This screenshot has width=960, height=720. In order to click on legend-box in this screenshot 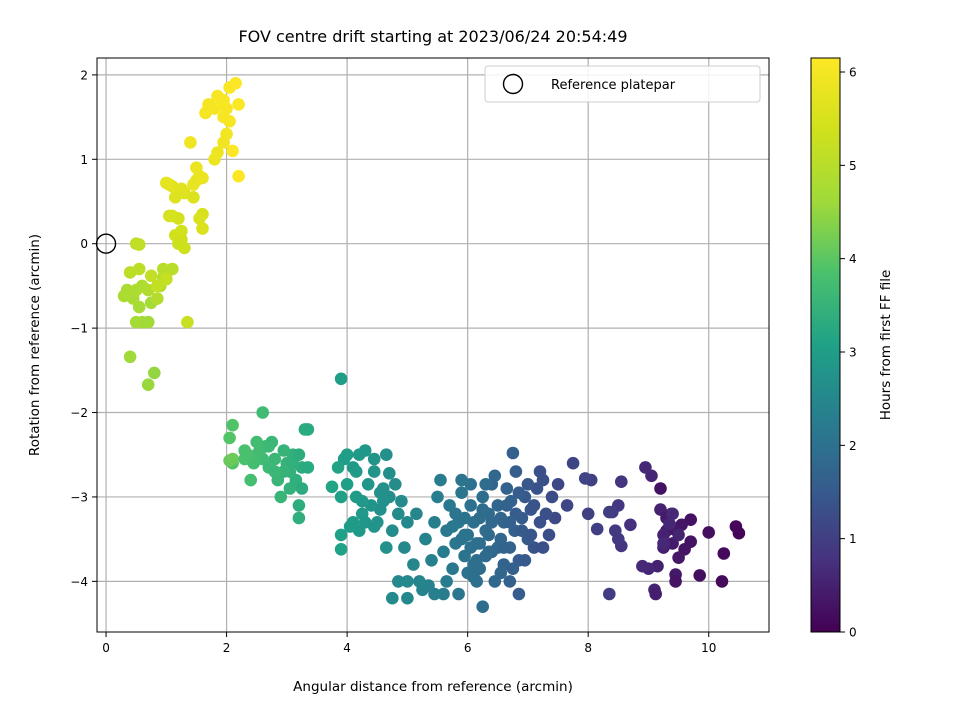, I will do `click(622, 84)`.